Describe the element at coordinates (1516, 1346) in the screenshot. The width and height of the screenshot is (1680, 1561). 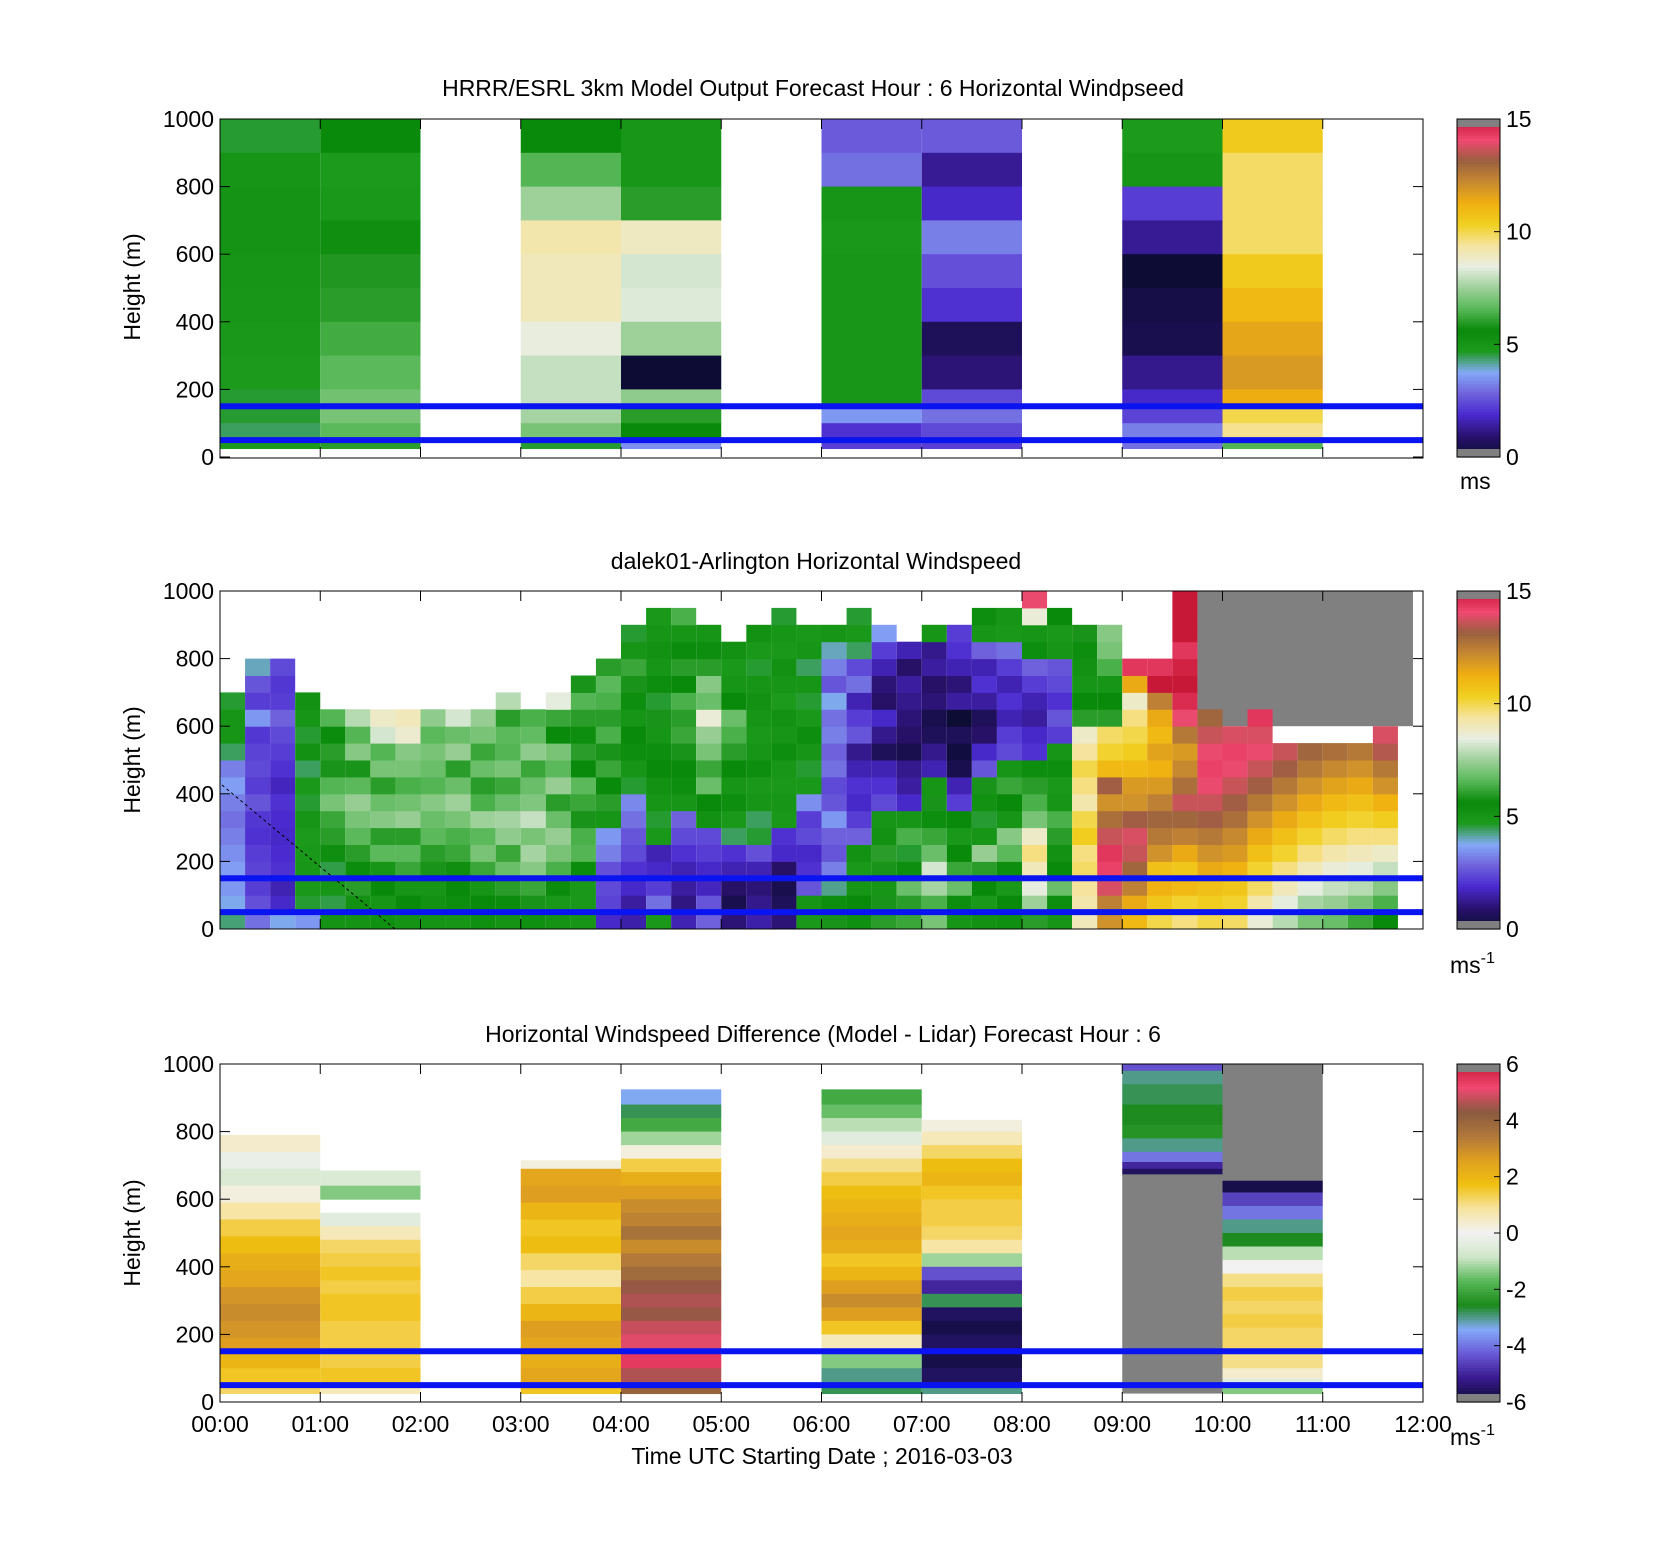
I see `colorbar-tick-label: -4` at that location.